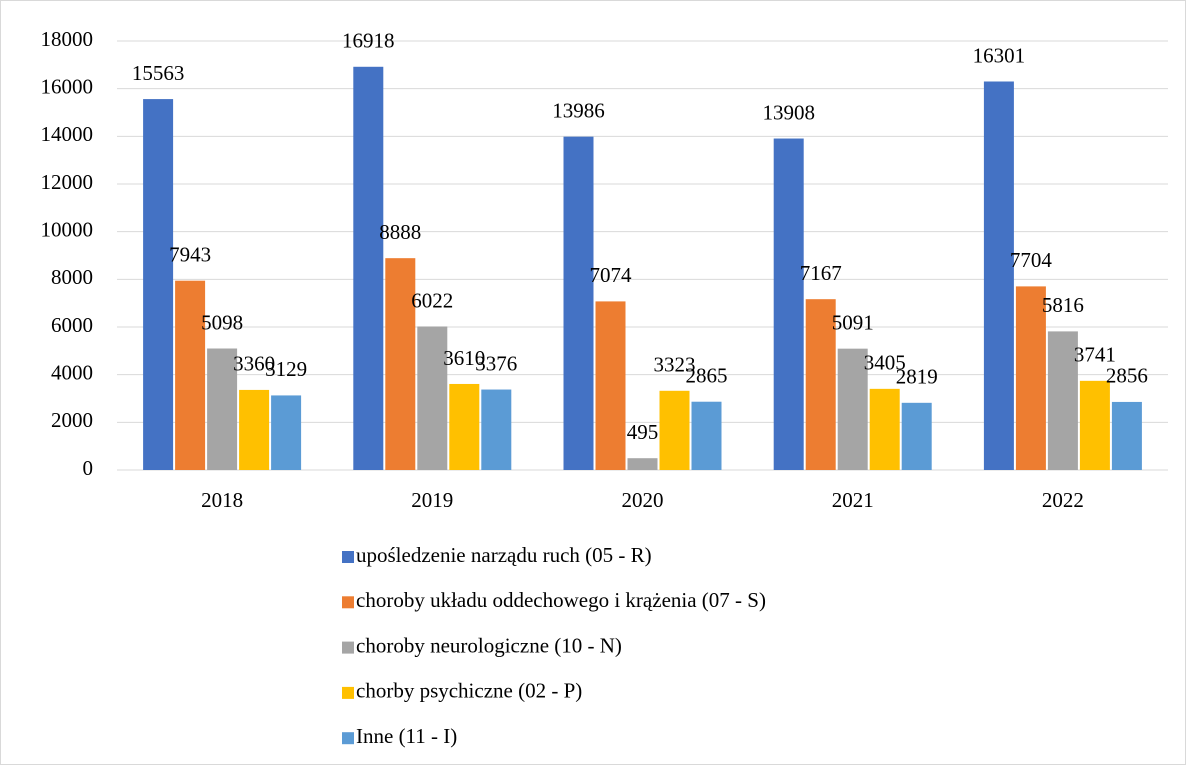 The image size is (1186, 765). What do you see at coordinates (190, 255) in the screenshot?
I see `data-label: 7943` at bounding box center [190, 255].